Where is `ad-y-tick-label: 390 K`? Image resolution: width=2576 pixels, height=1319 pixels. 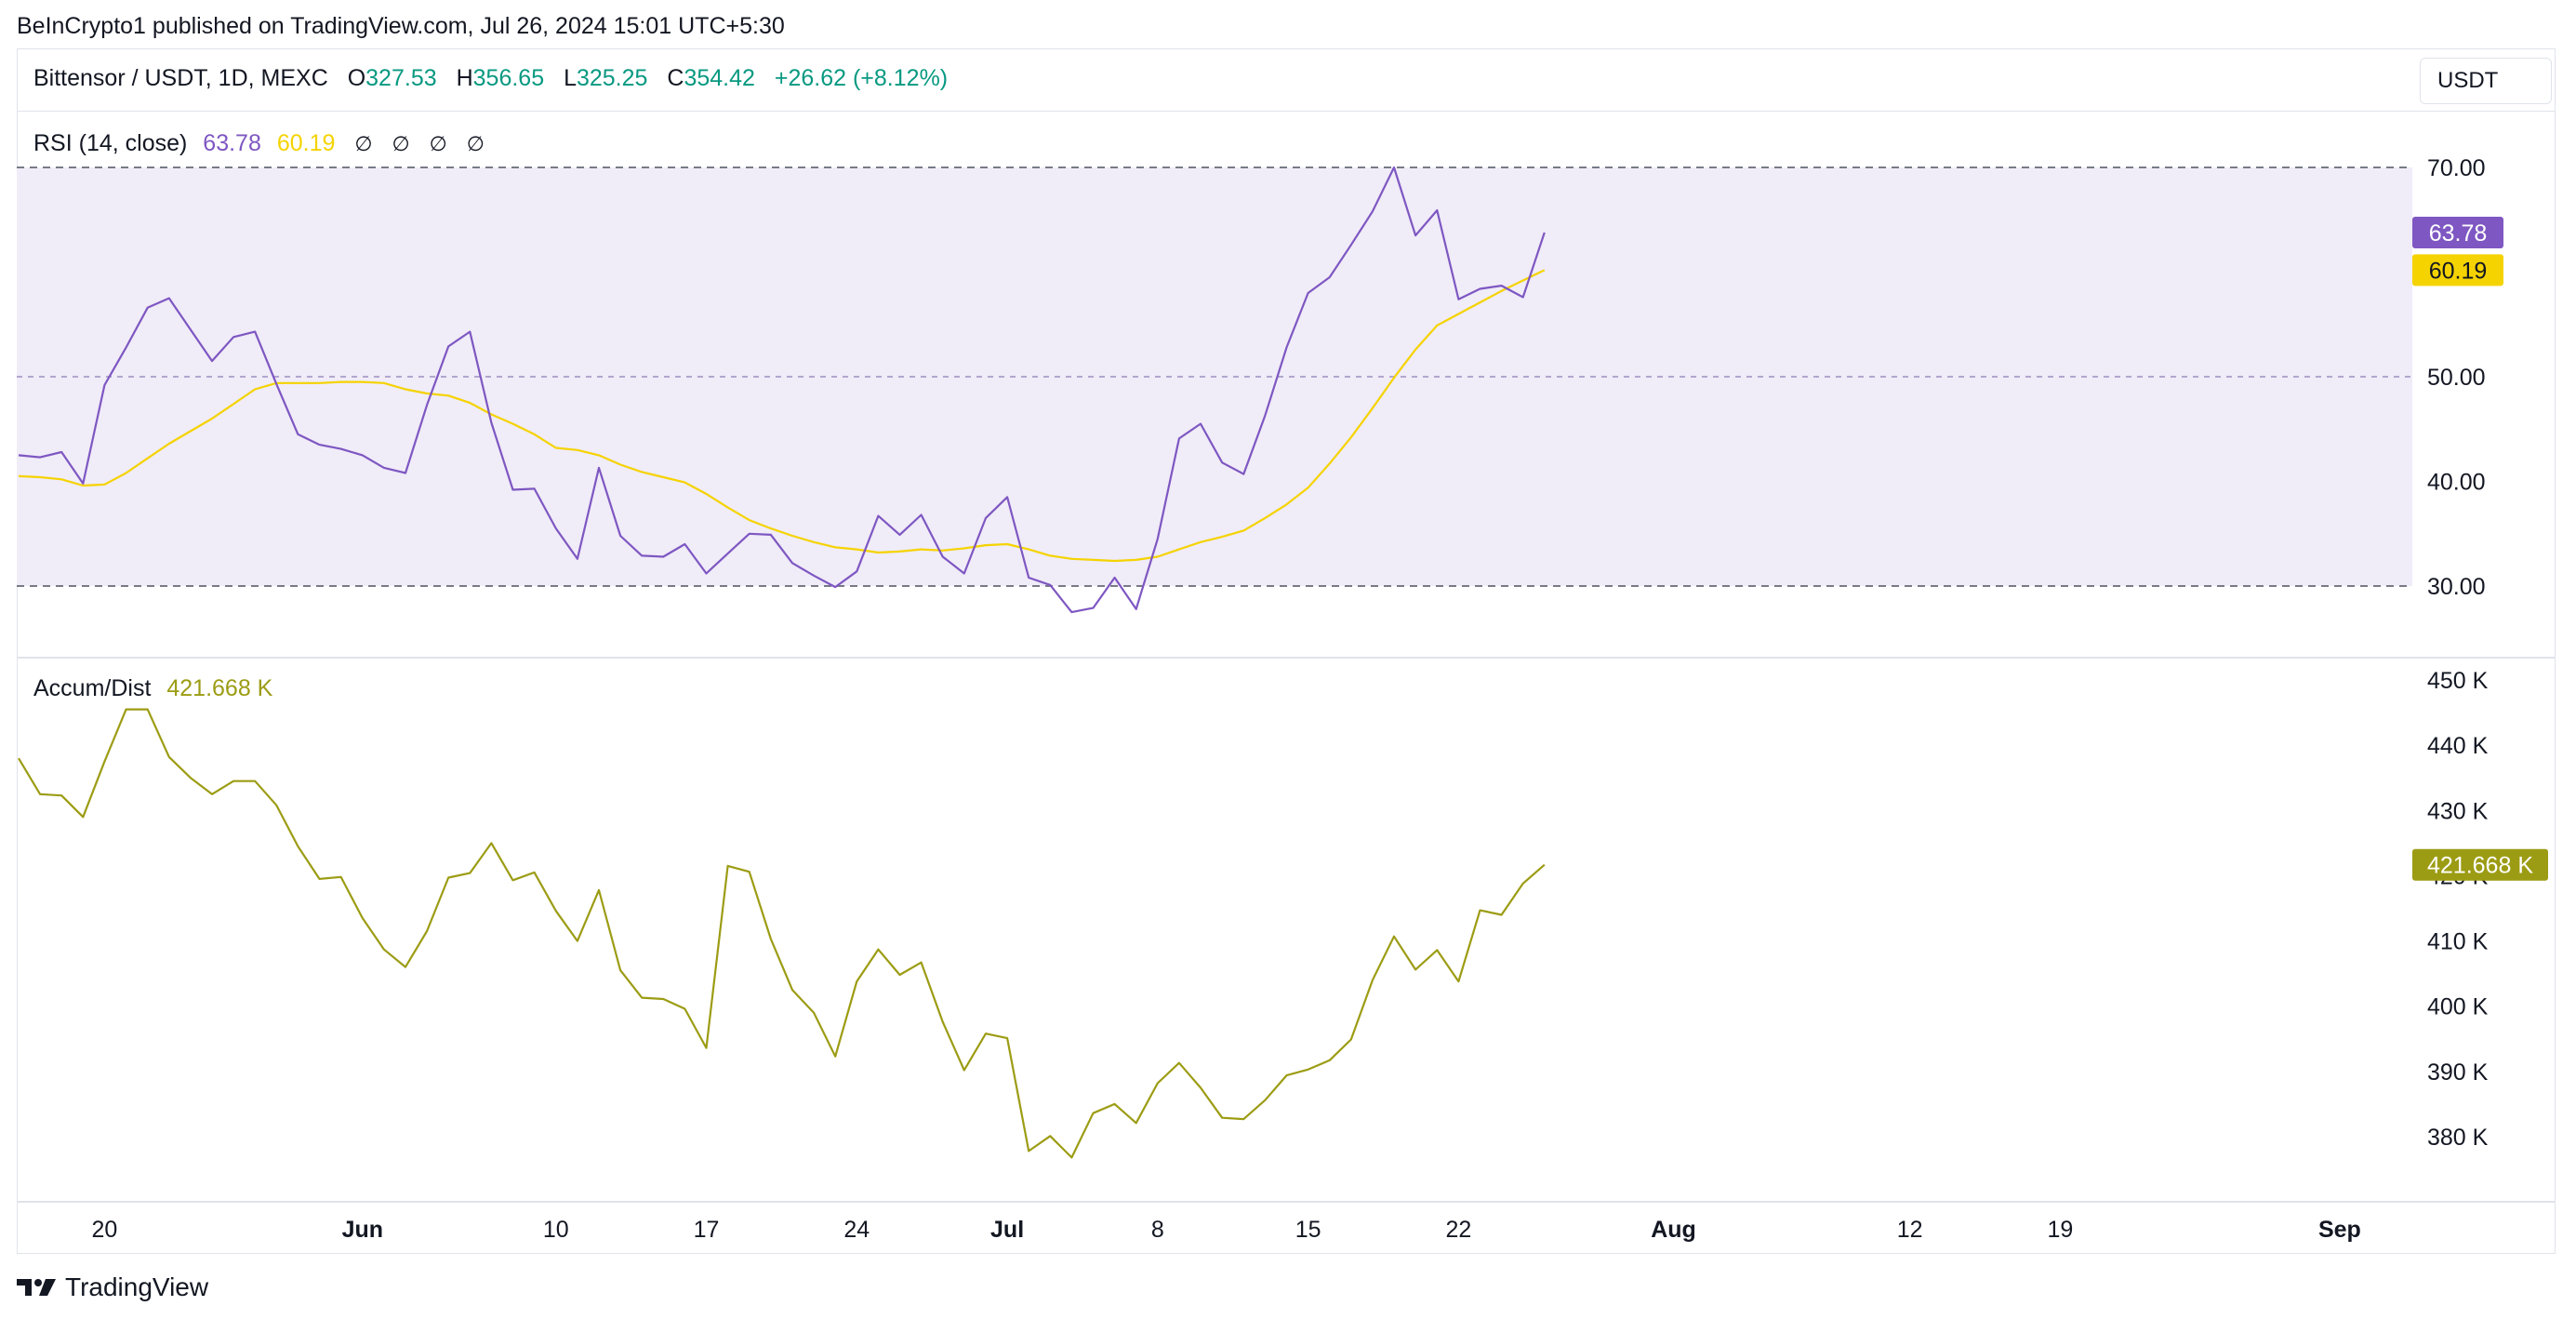 ad-y-tick-label: 390 K is located at coordinates (2458, 1072).